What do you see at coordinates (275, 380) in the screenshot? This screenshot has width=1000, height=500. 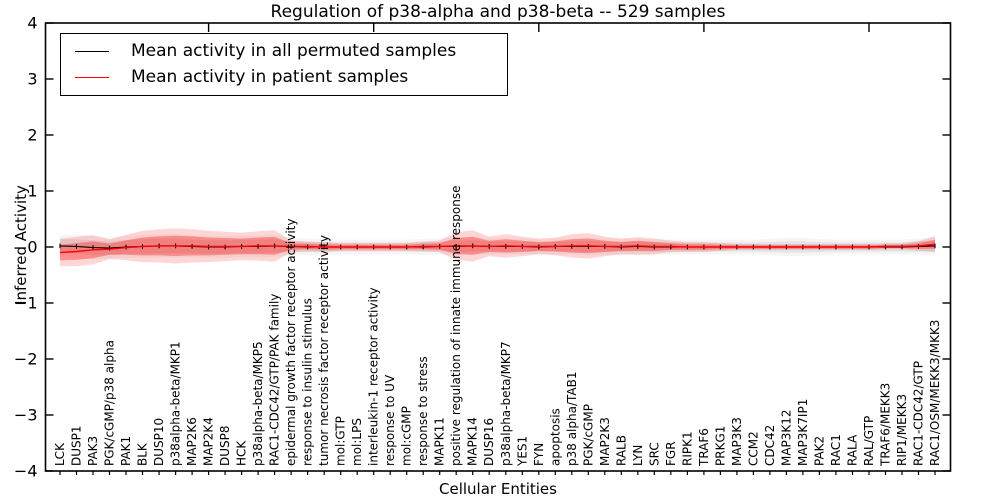 I see `x-tick-label: RAC1-CDC42/GTP/PAK family` at bounding box center [275, 380].